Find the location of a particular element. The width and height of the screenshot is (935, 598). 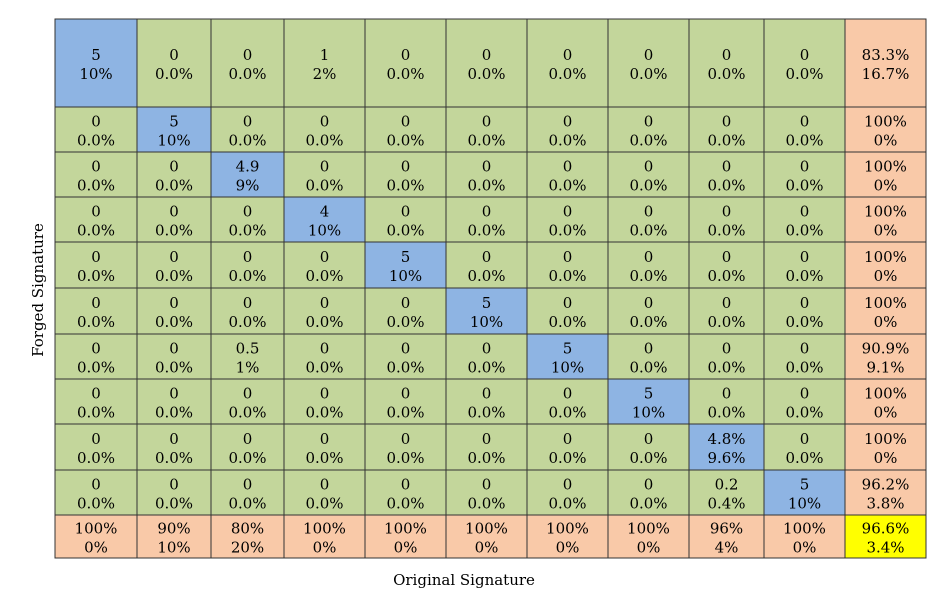

matrix-cell-r1-c9-count: 0 is located at coordinates (727, 55).